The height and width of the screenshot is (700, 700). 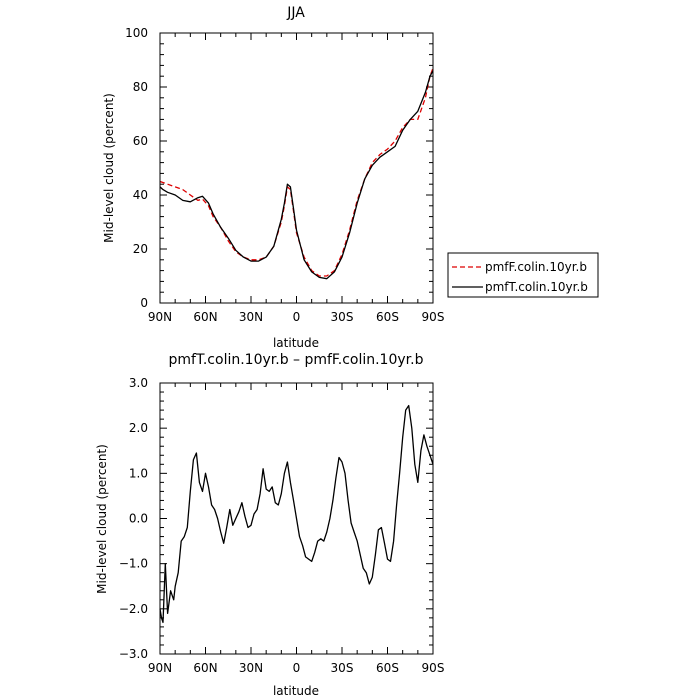 I want to click on bottom-chart-series, so click(x=296, y=514).